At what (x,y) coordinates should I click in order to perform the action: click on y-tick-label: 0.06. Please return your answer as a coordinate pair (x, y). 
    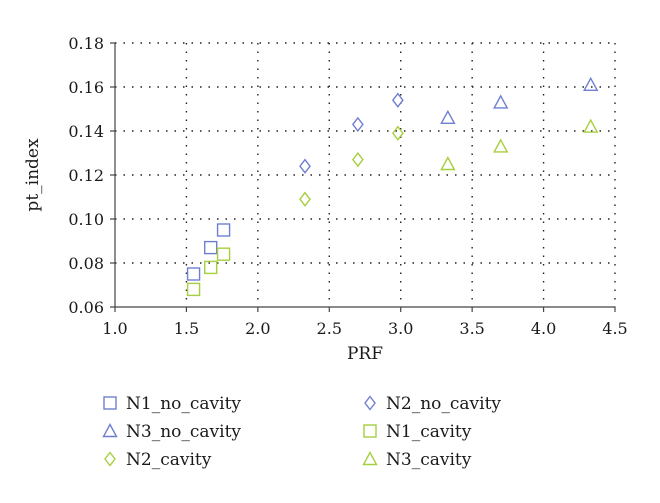
    Looking at the image, I should click on (86, 307).